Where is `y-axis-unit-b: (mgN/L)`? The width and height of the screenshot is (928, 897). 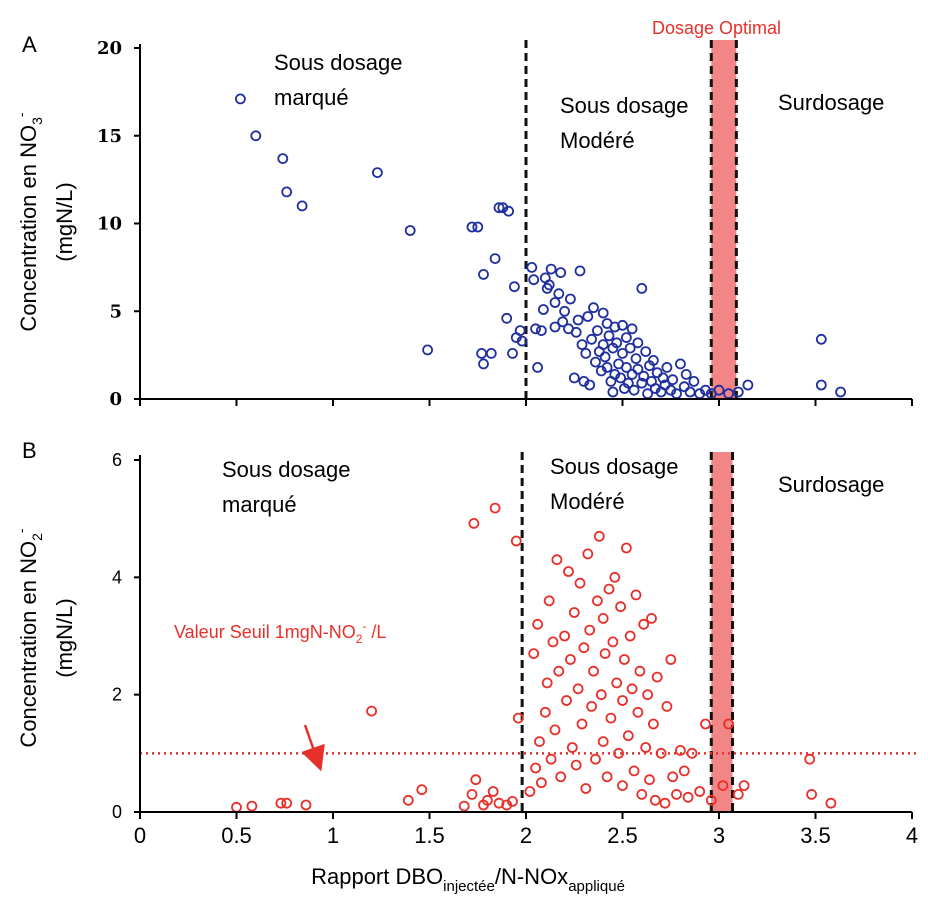 y-axis-unit-b: (mgN/L) is located at coordinates (64, 637).